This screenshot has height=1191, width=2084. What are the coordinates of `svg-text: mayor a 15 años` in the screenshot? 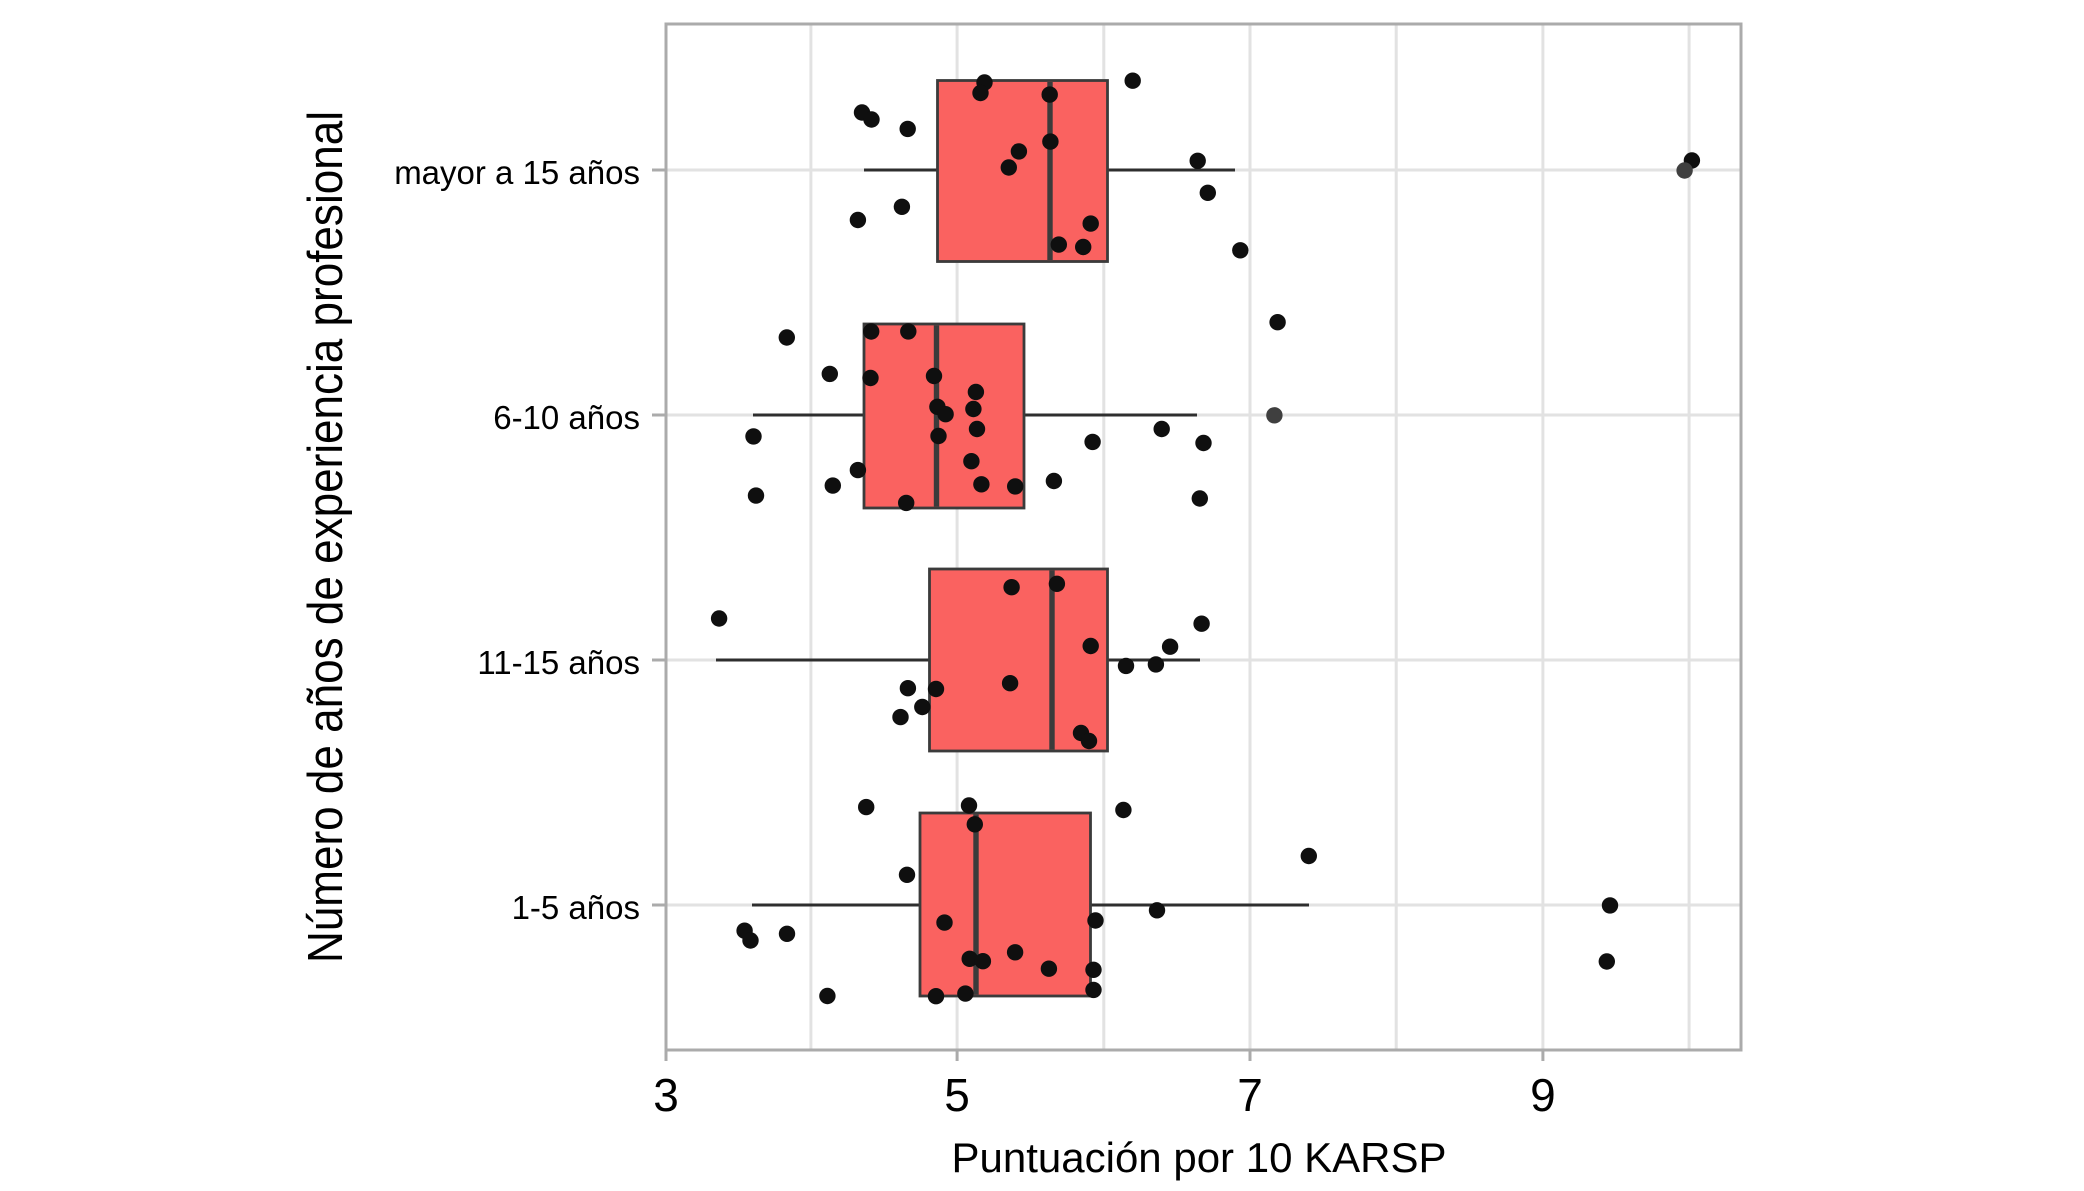 It's located at (517, 172).